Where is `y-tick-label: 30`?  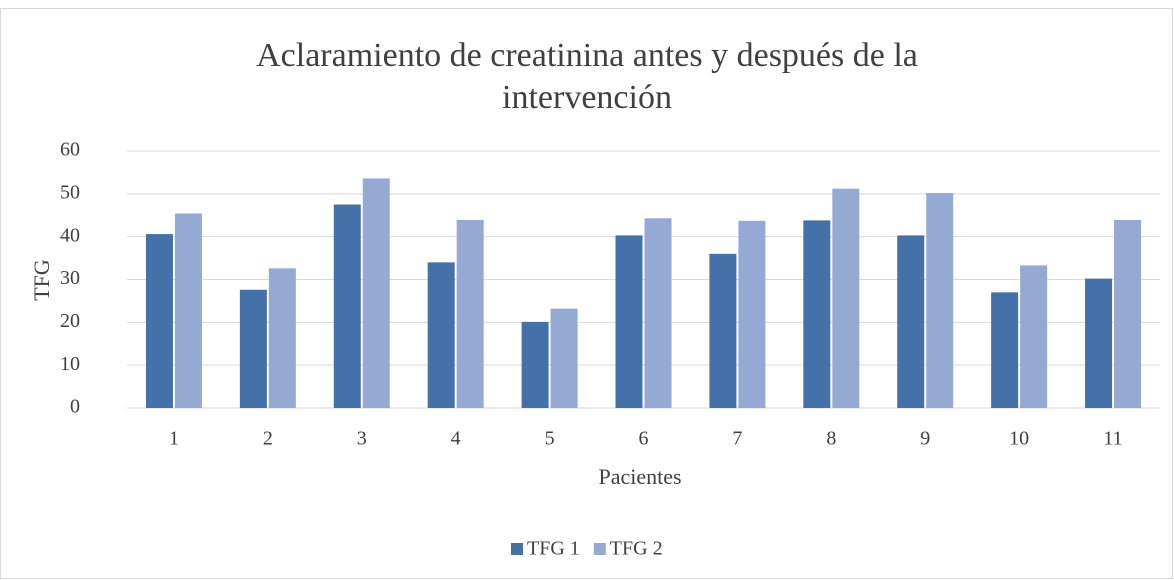 y-tick-label: 30 is located at coordinates (70, 278).